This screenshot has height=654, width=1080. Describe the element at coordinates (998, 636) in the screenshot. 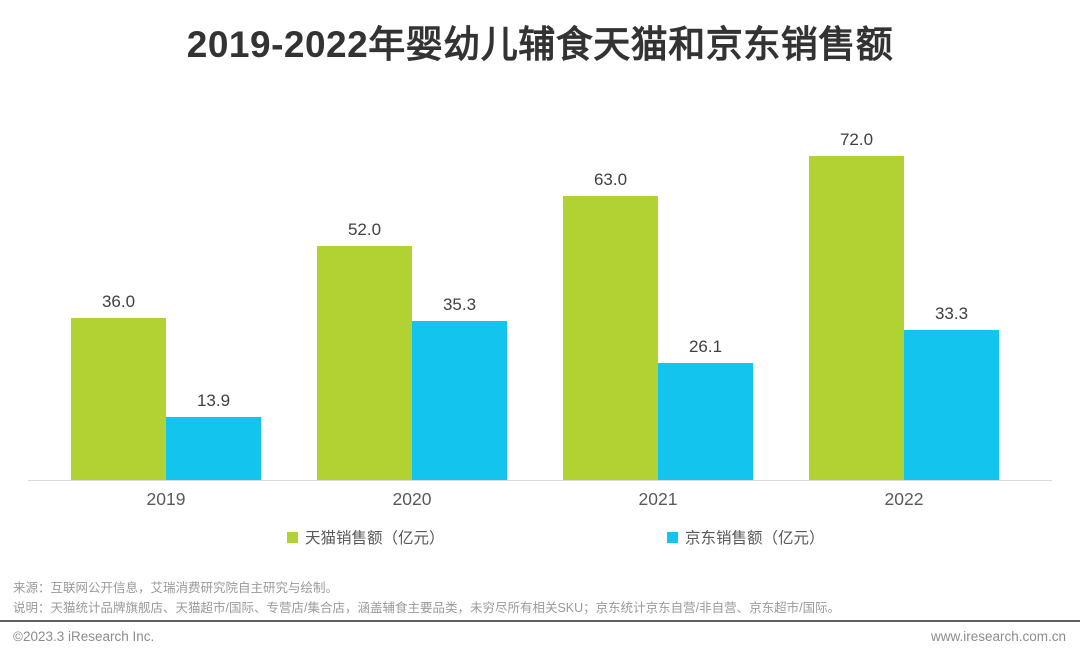

I see `website-text: www.iresearch.com.cn` at that location.